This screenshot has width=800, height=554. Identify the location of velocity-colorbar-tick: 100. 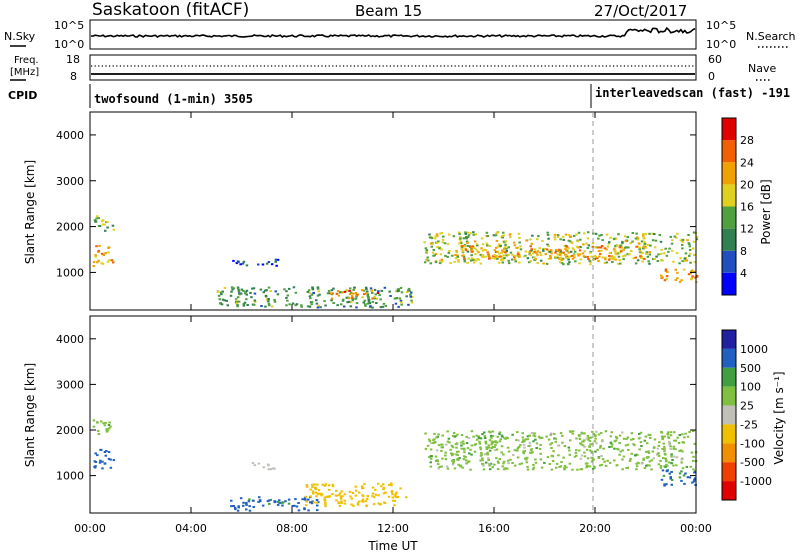
(750, 387).